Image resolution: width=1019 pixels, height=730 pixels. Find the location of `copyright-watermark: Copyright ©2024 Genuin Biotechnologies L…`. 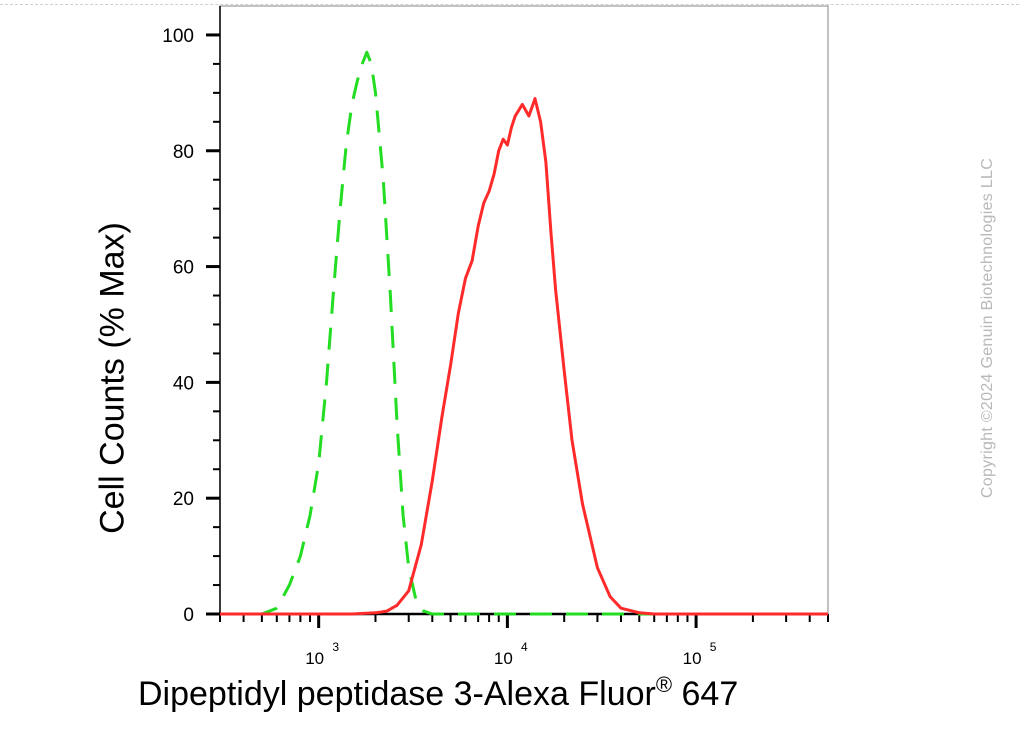

copyright-watermark: Copyright ©2024 Genuin Biotechnologies L… is located at coordinates (987, 328).